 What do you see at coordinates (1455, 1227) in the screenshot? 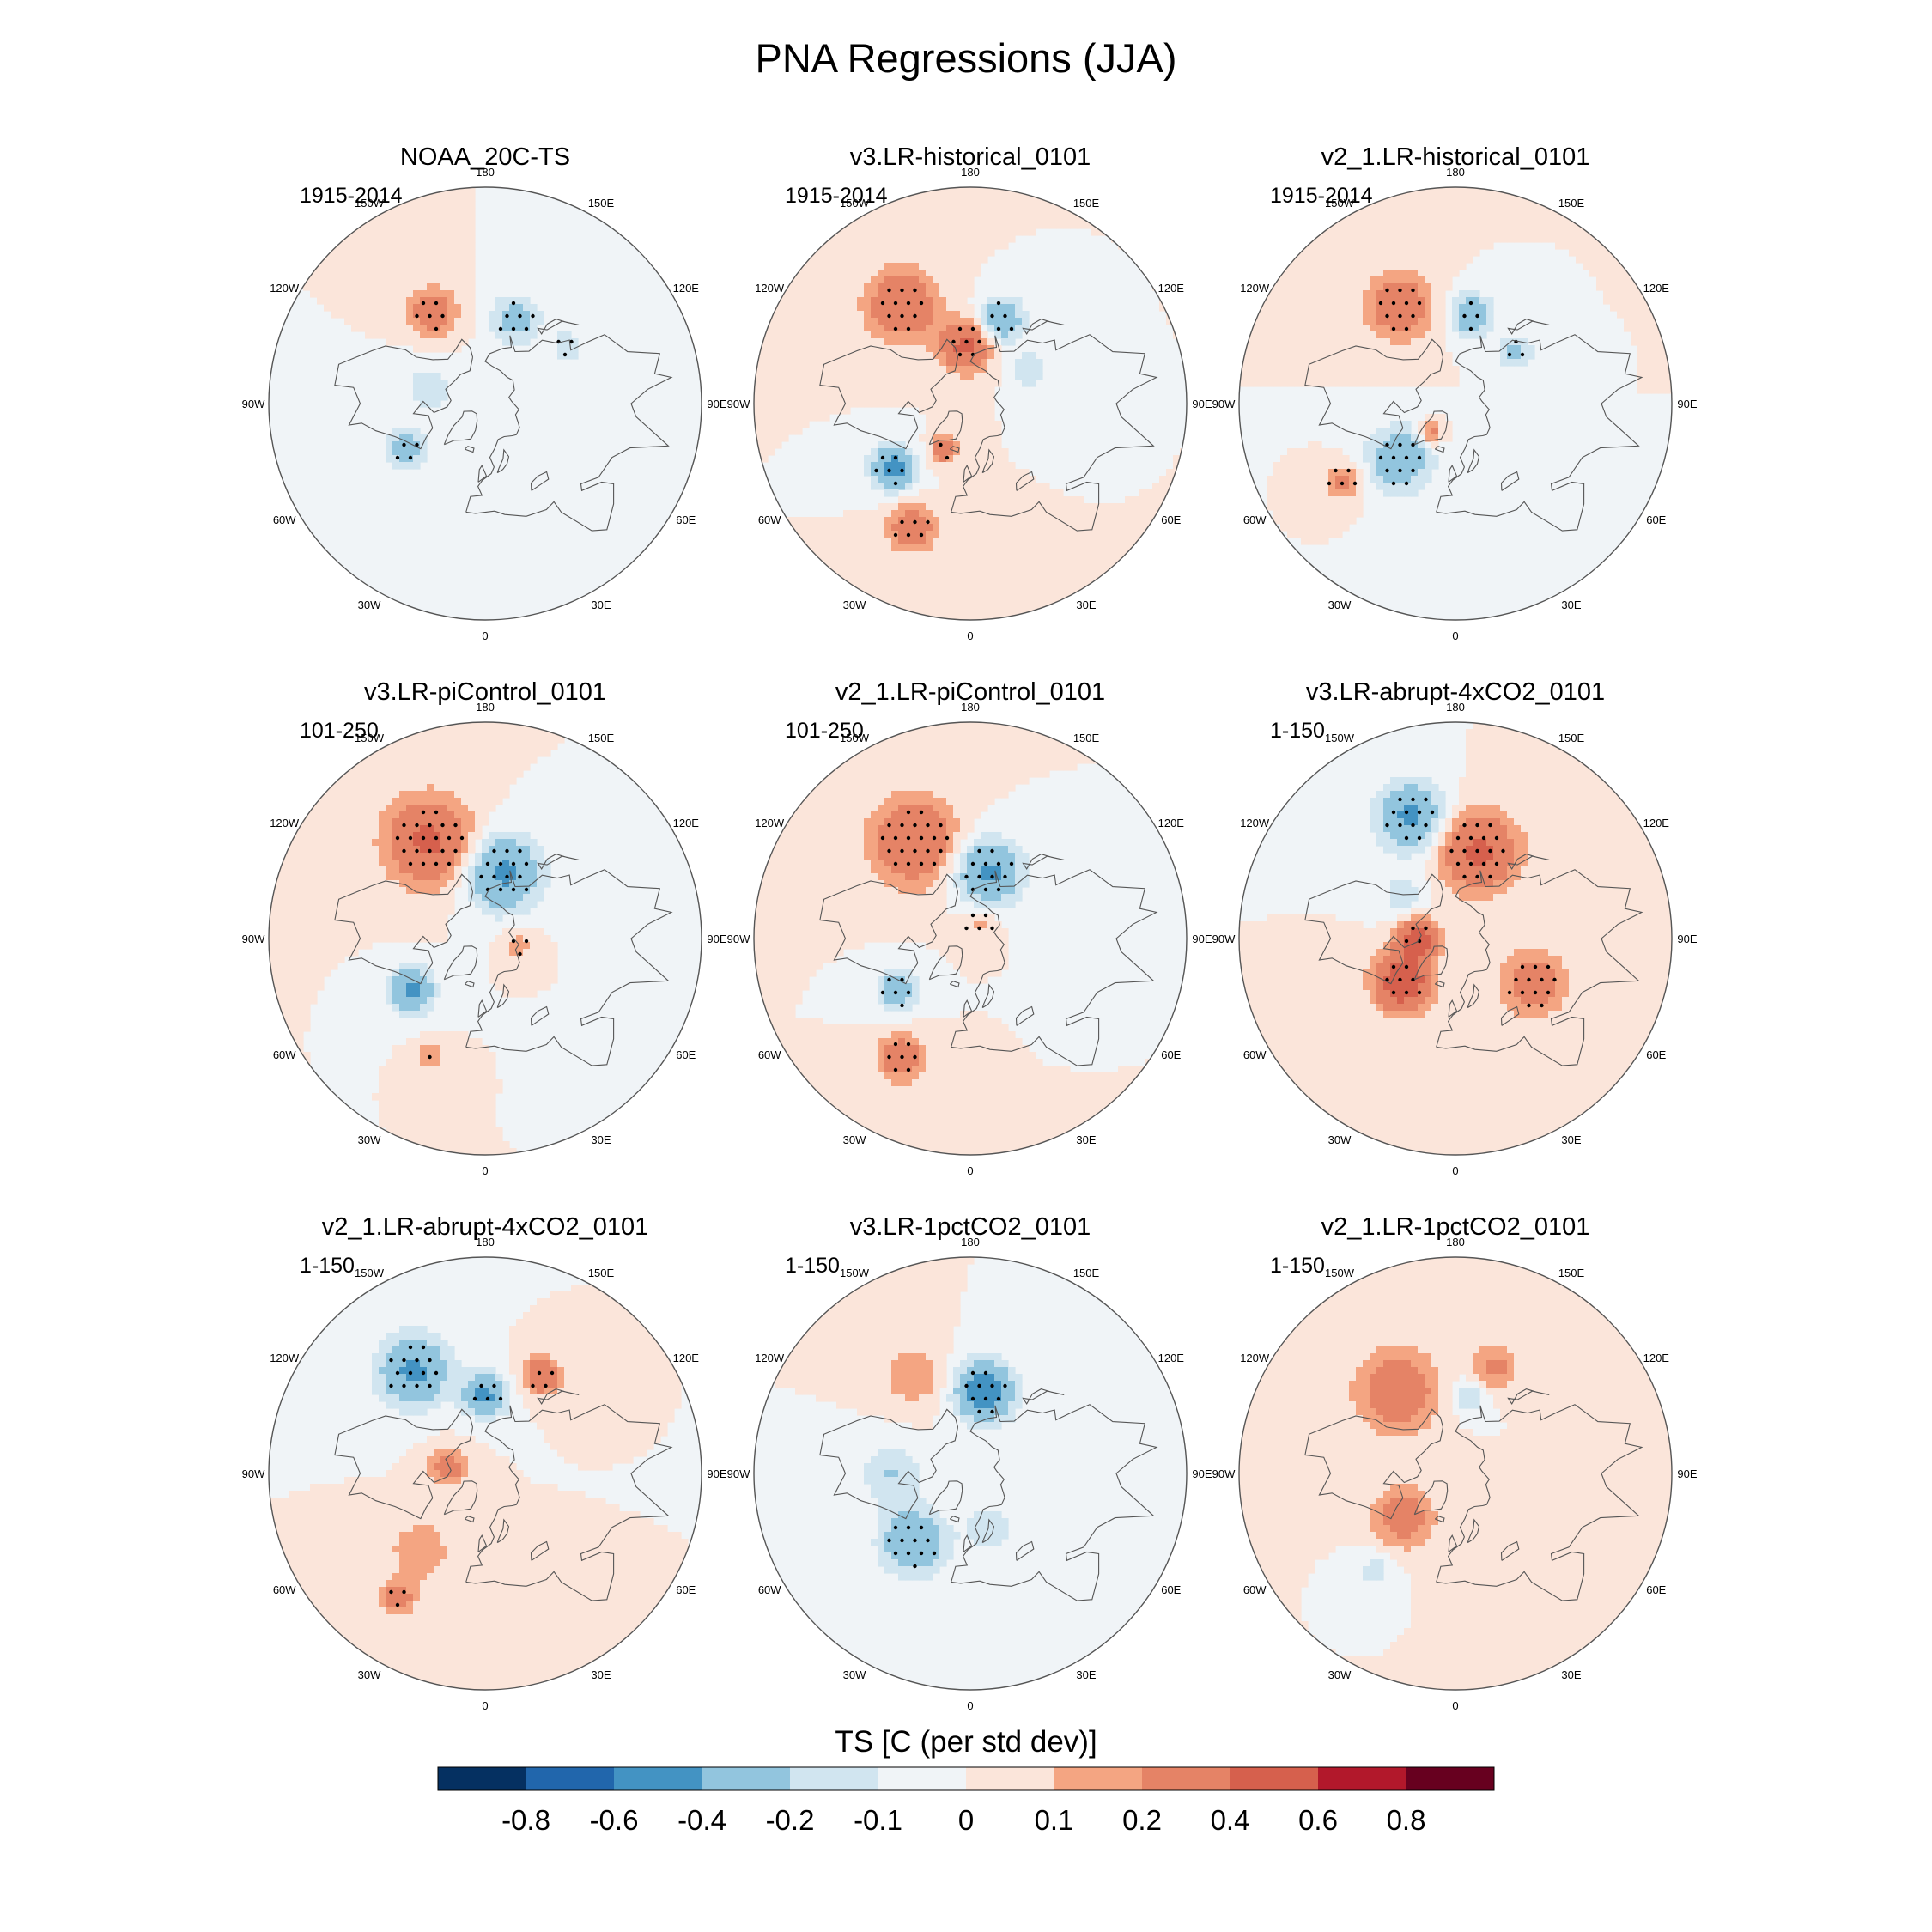
I see `panel-title: v2_1.LR-1pctCO2_0101` at bounding box center [1455, 1227].